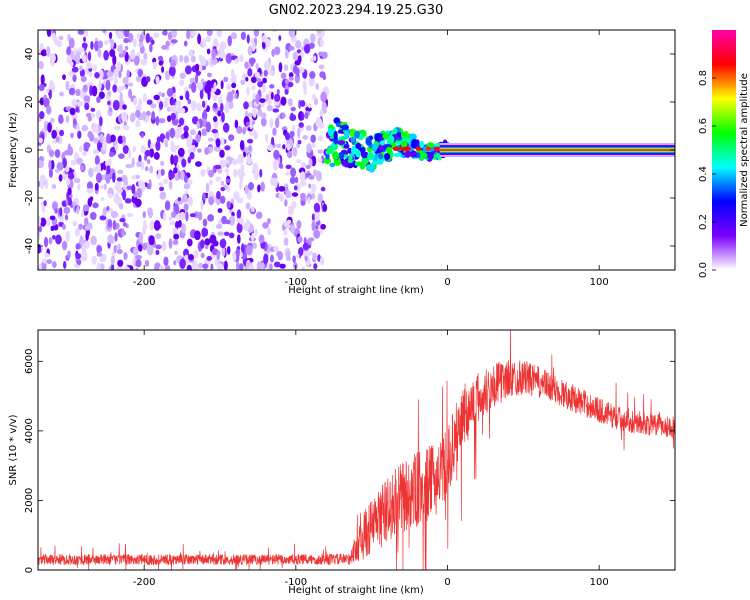  I want to click on x-tick-label: -200, so click(144, 282).